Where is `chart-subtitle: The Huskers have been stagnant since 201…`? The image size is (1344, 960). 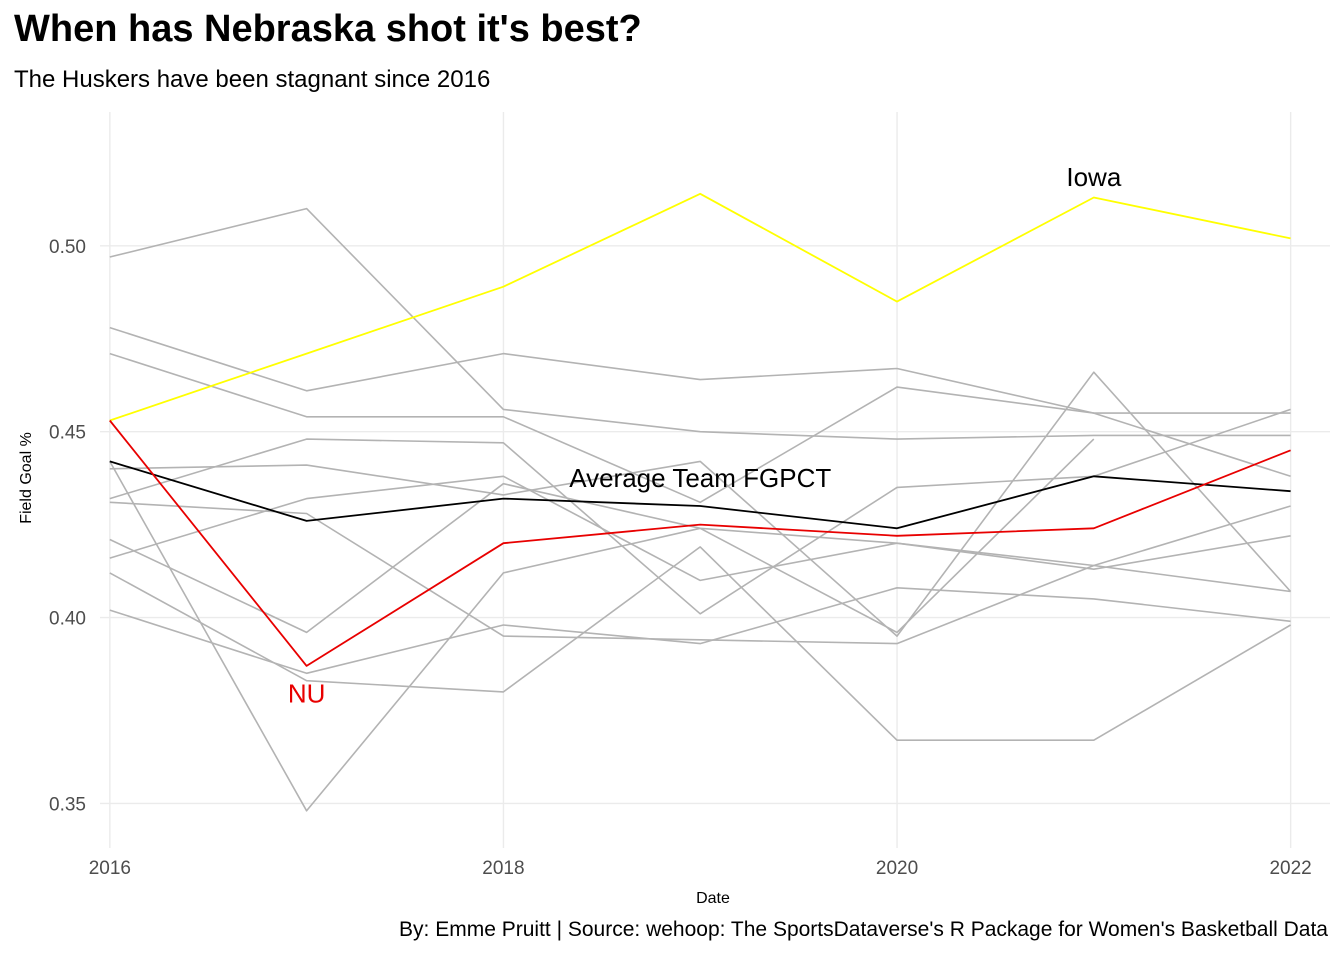 chart-subtitle: The Huskers have been stagnant since 201… is located at coordinates (252, 79).